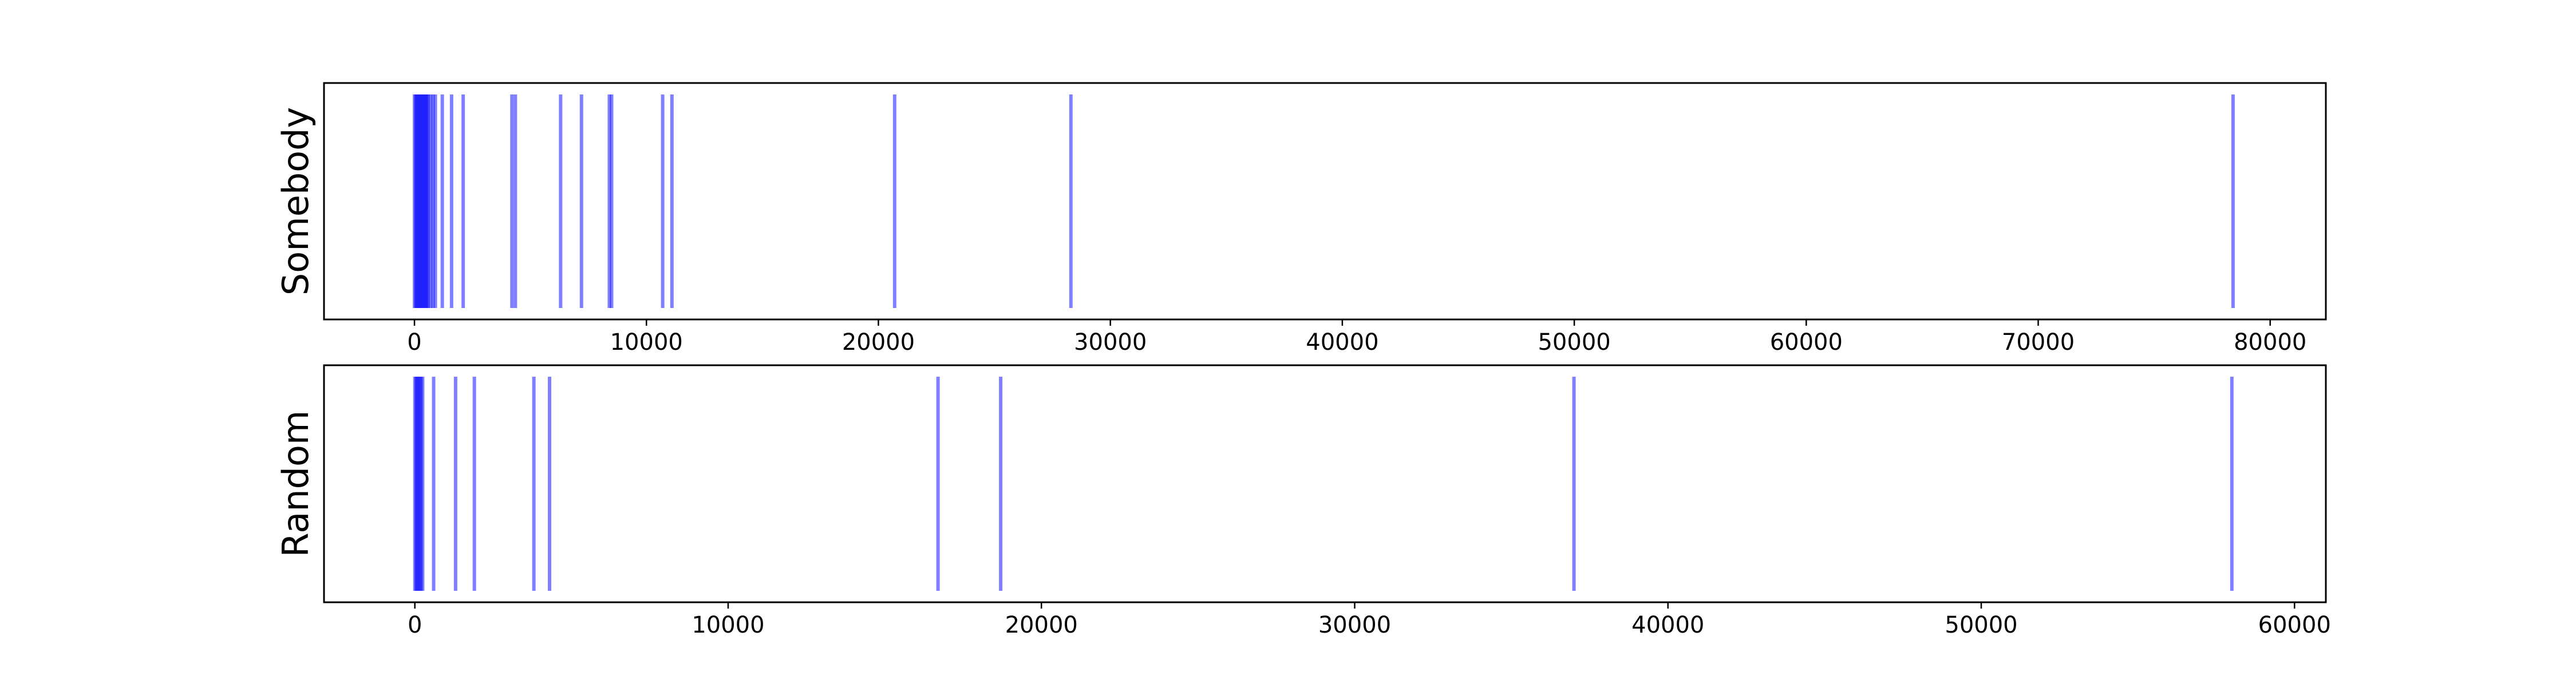 This screenshot has height=687, width=2576. Describe the element at coordinates (2270, 342) in the screenshot. I see `x-tick-label: 80000` at that location.